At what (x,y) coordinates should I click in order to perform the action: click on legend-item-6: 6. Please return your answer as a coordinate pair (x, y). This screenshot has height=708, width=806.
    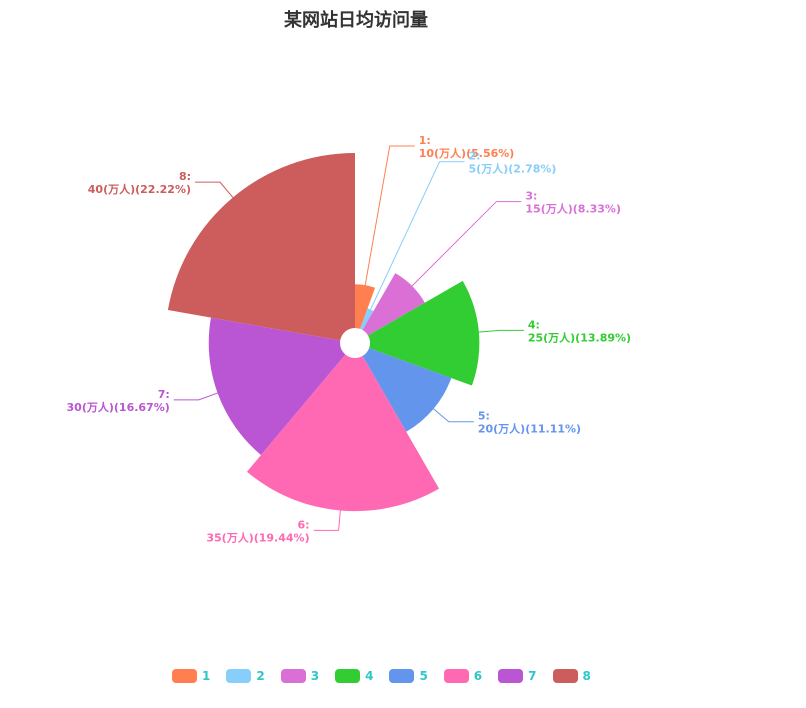
    Looking at the image, I should click on (463, 676).